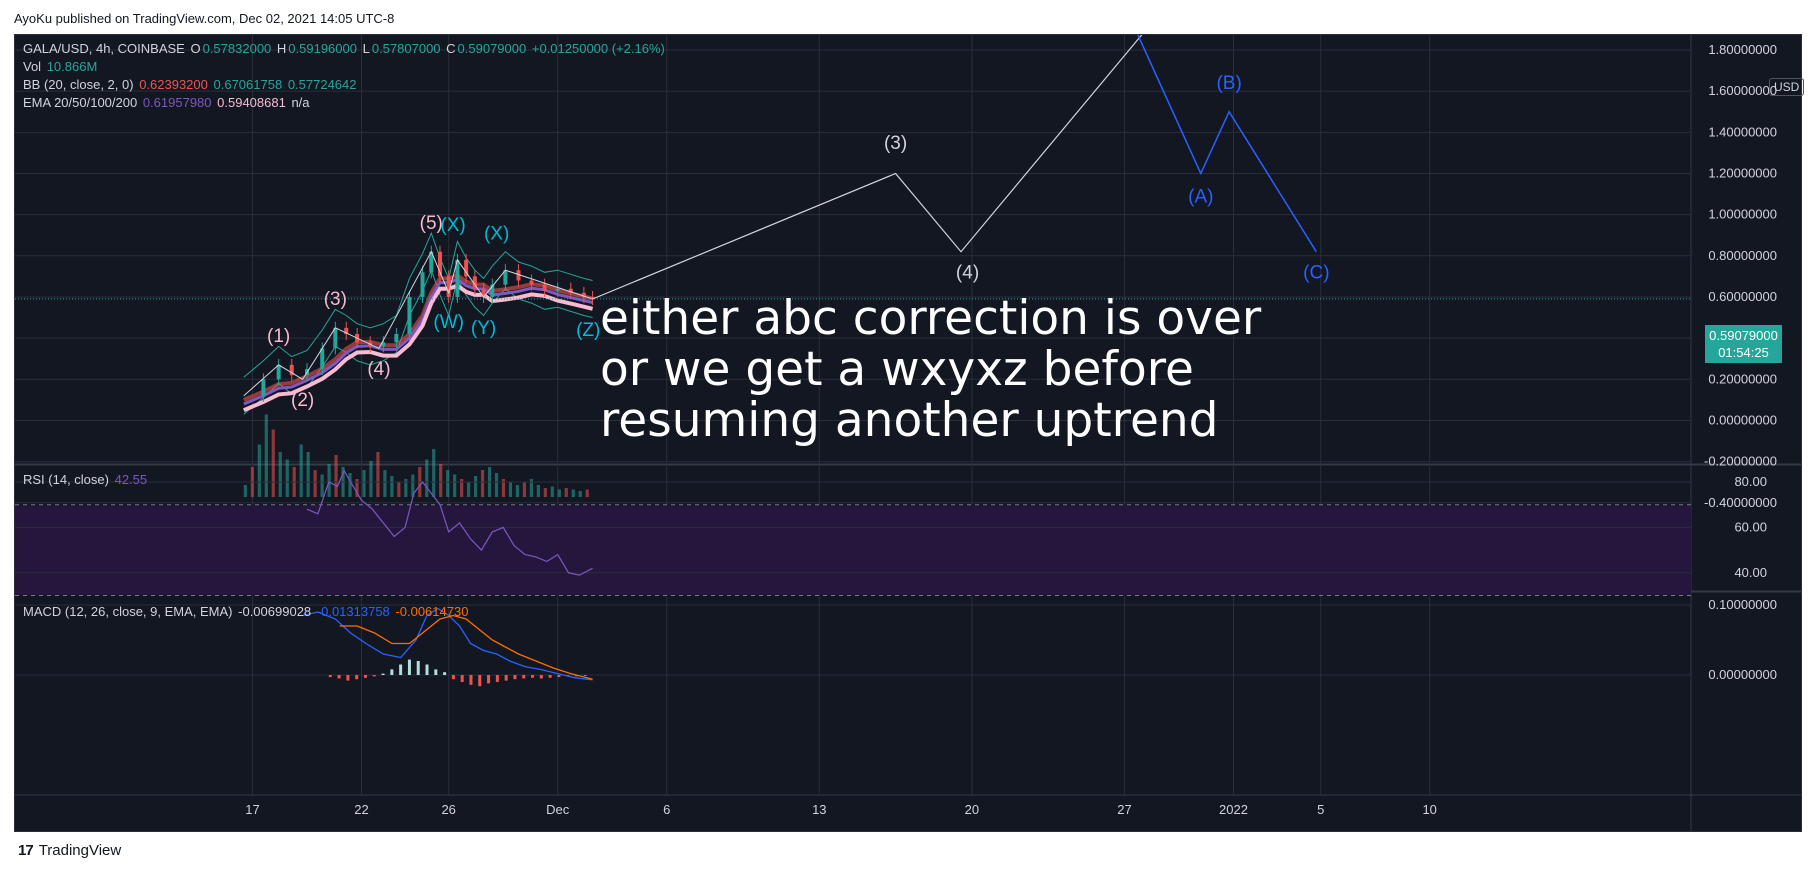  Describe the element at coordinates (1320, 809) in the screenshot. I see `time-axis-label: 5` at that location.